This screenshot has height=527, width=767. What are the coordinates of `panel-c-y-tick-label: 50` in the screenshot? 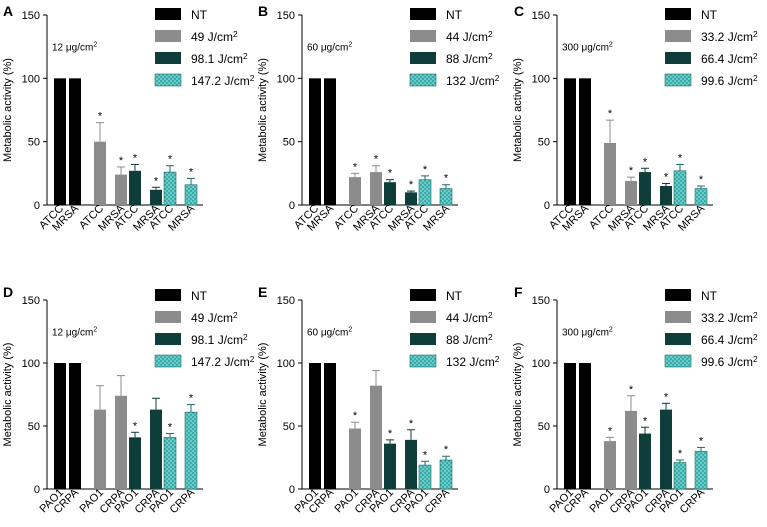 It's located at (544, 143).